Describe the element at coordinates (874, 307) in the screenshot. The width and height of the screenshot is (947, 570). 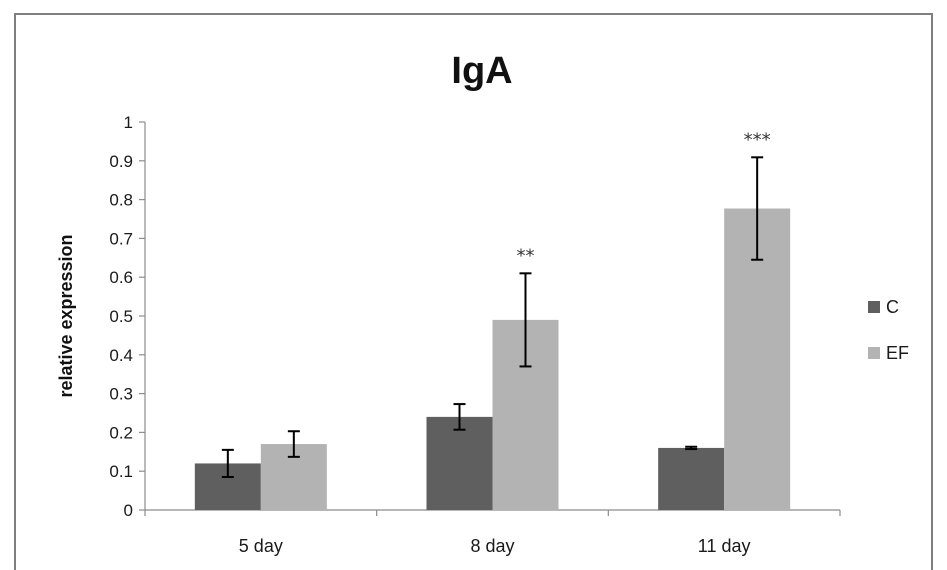
I see `legend-swatch-c` at that location.